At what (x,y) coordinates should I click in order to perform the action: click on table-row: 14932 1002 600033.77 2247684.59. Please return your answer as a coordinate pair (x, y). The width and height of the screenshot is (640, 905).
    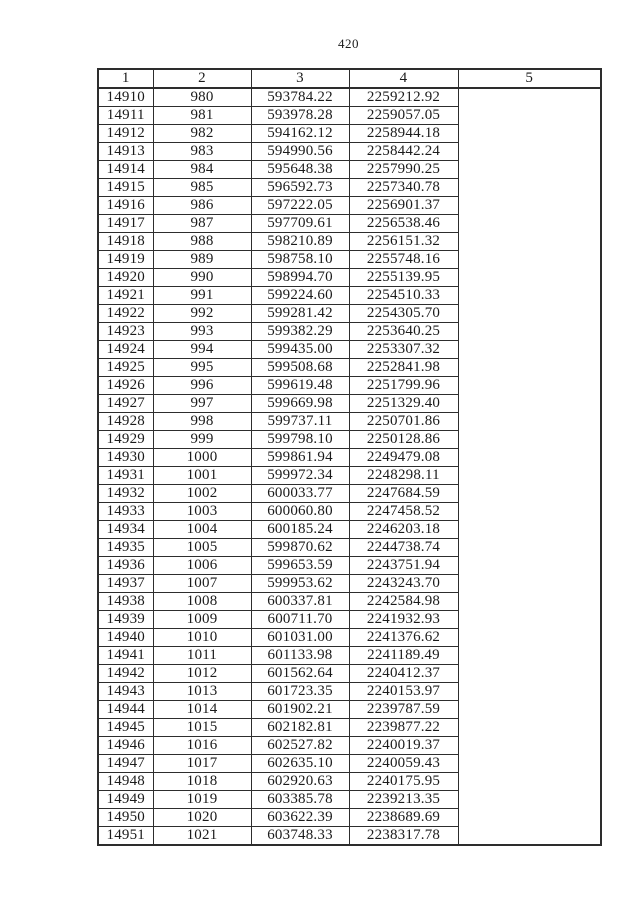
    Looking at the image, I should click on (349, 493).